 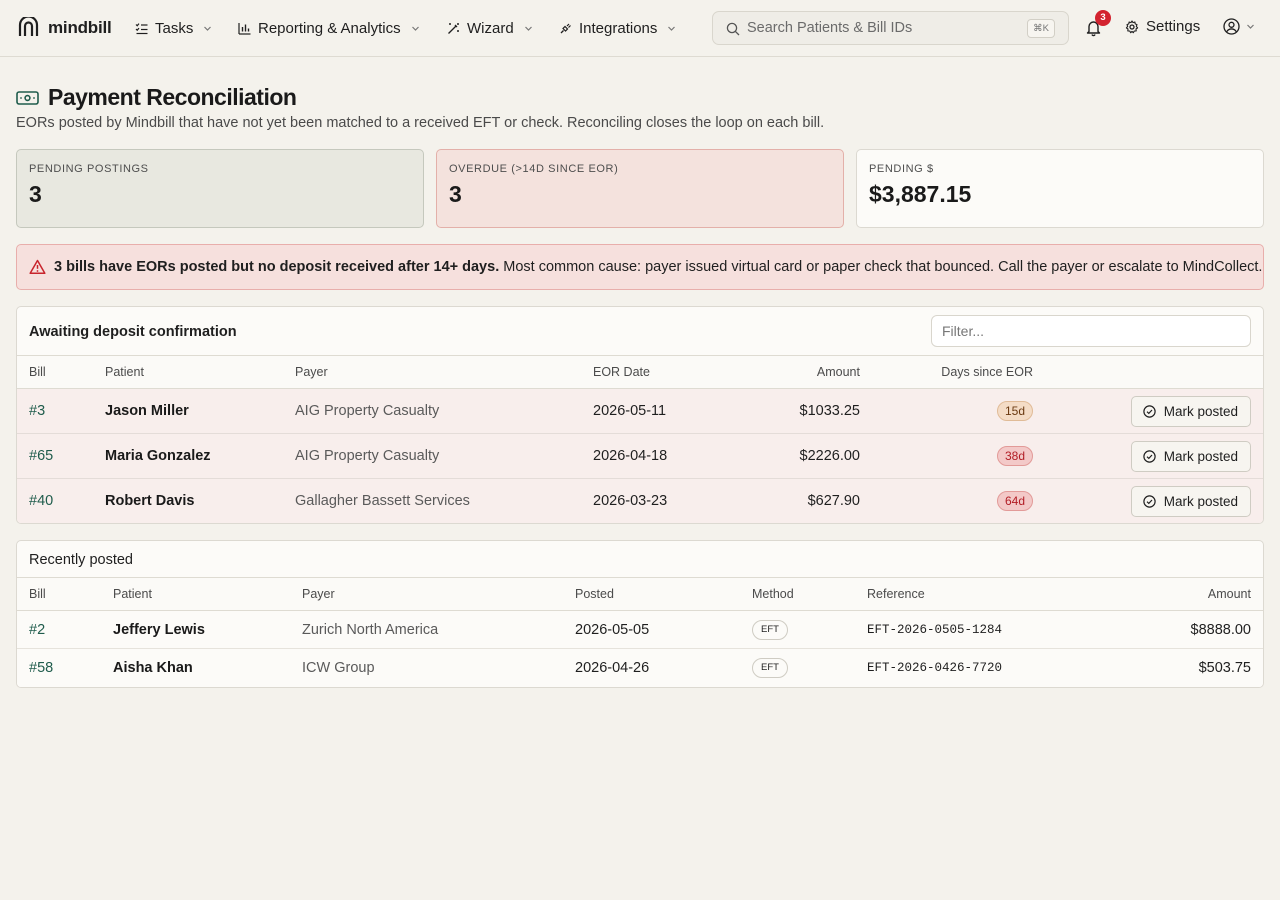 I want to click on top-navigation-bar: mindbill Tasks Reporting & Analytics, so click(x=640, y=28).